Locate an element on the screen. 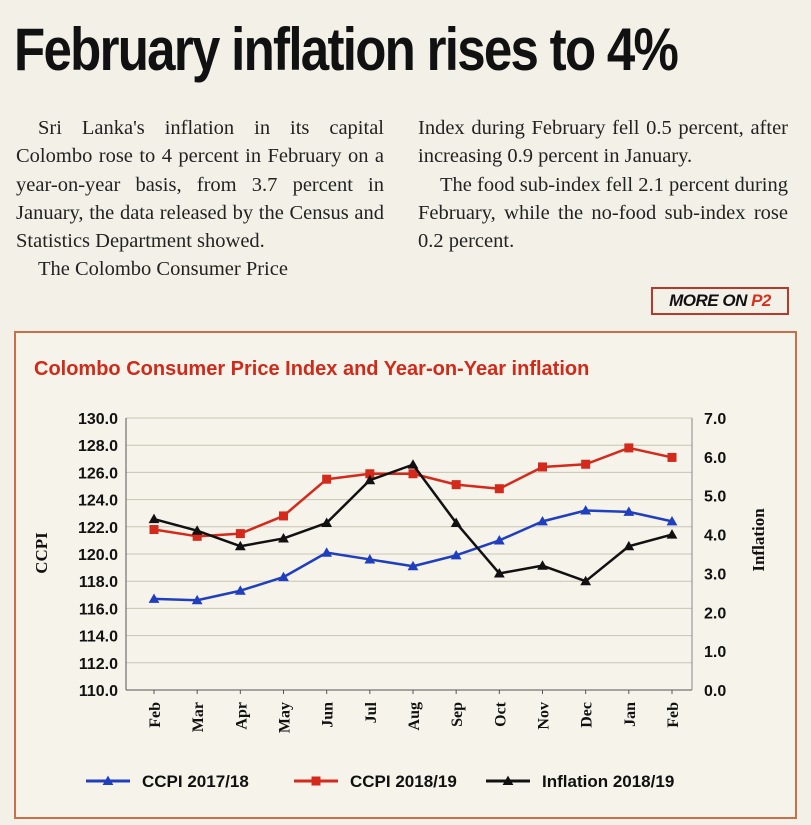 This screenshot has height=825, width=811. x-tick-label: Jan is located at coordinates (630, 714).